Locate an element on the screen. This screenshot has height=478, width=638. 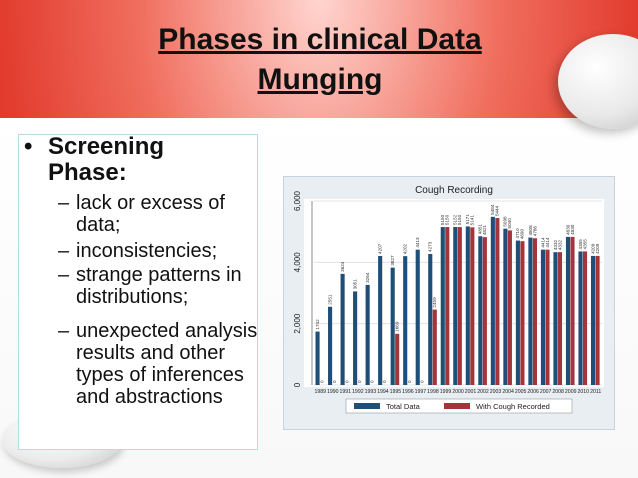
x-tick-label: 2002 is located at coordinates (483, 392).